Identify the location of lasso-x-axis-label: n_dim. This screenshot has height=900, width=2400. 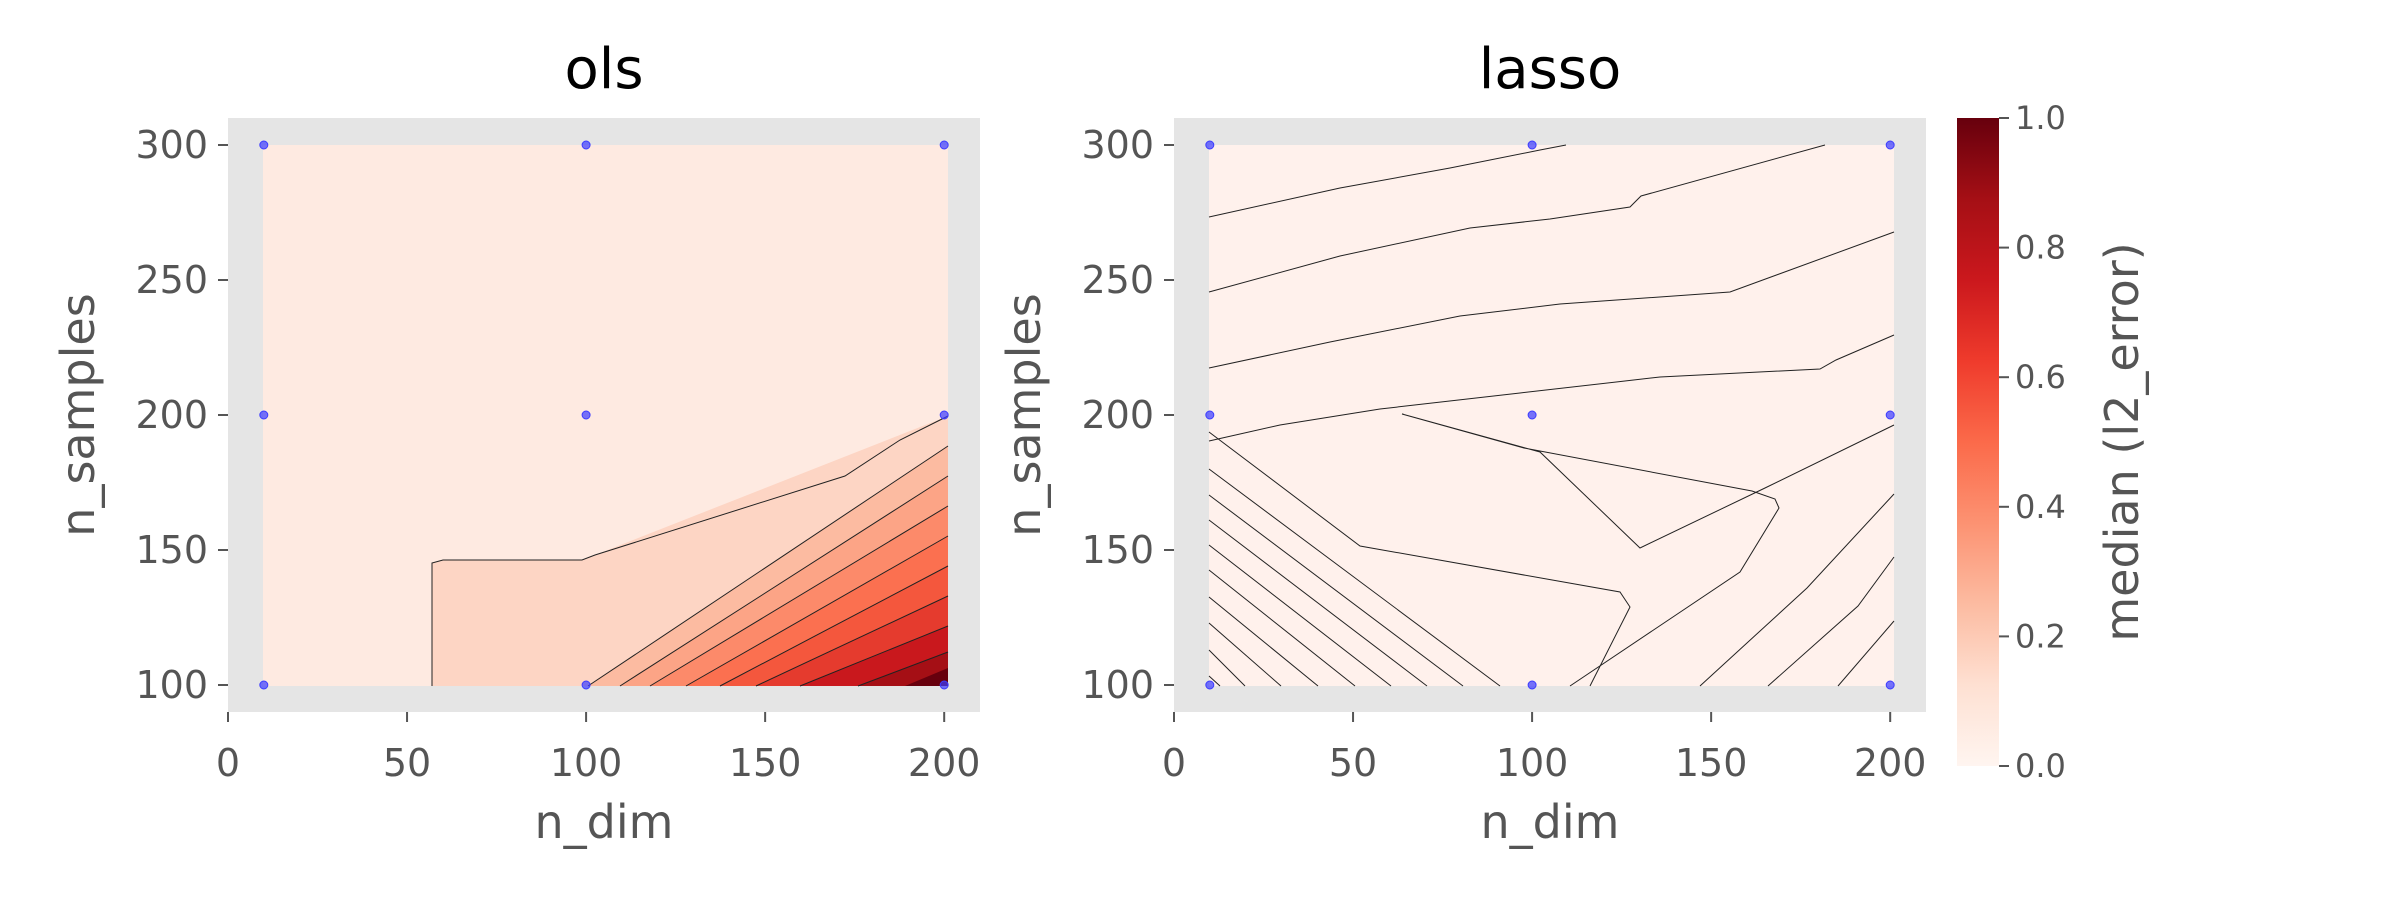
(1550, 822).